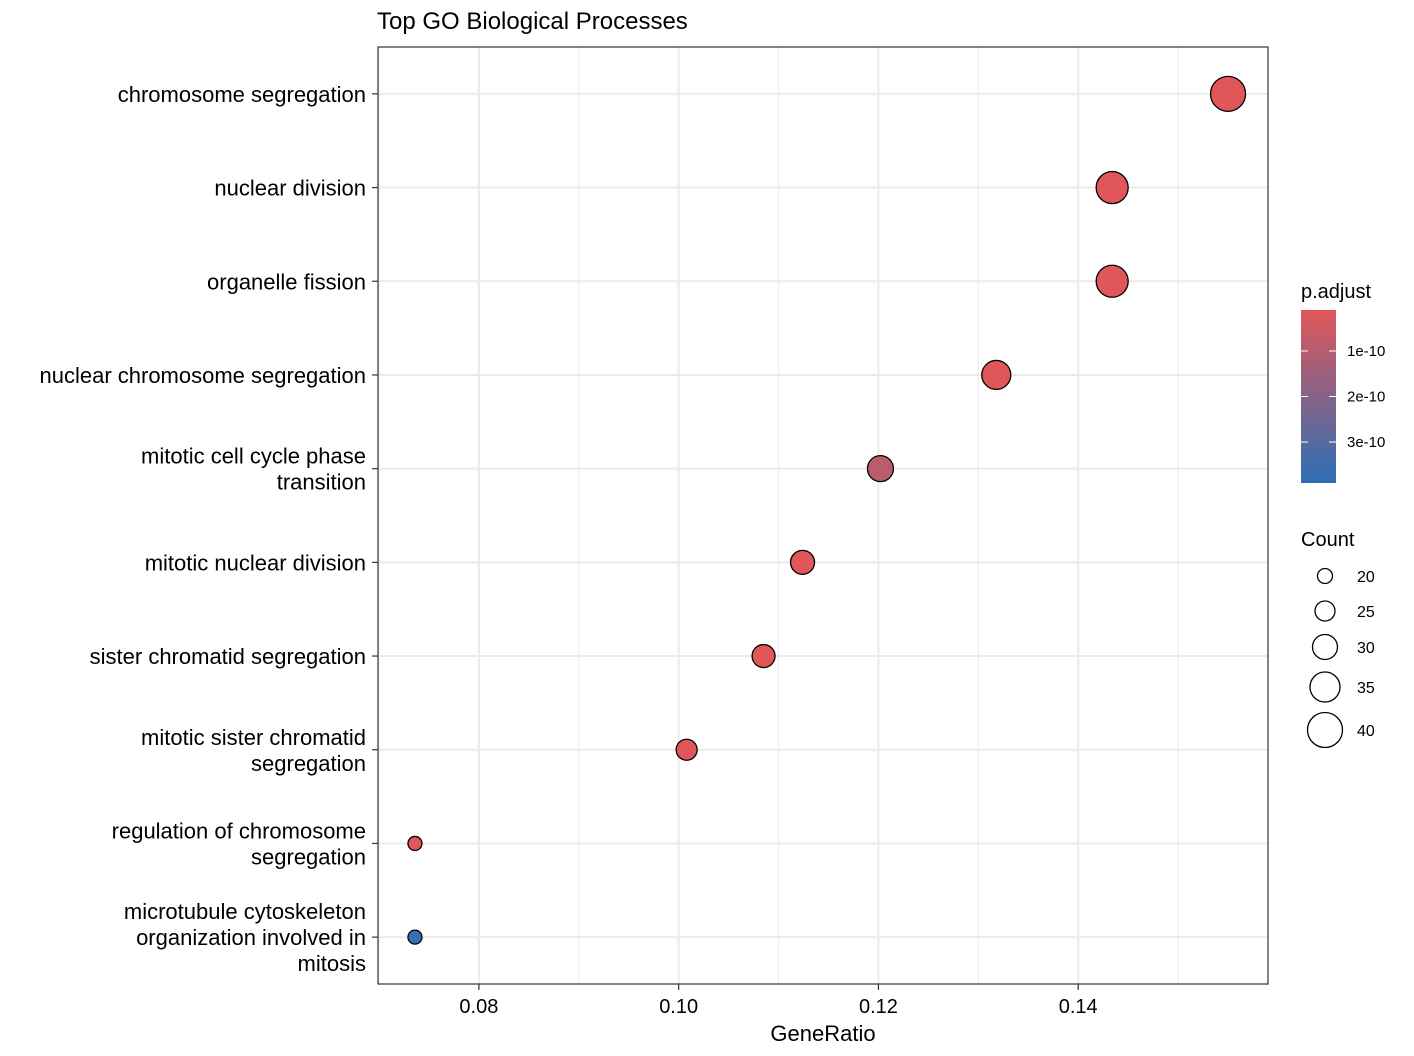 Image resolution: width=1414 pixels, height=1056 pixels. Describe the element at coordinates (290, 188) in the screenshot. I see `y-tick-label: nuclear division` at that location.